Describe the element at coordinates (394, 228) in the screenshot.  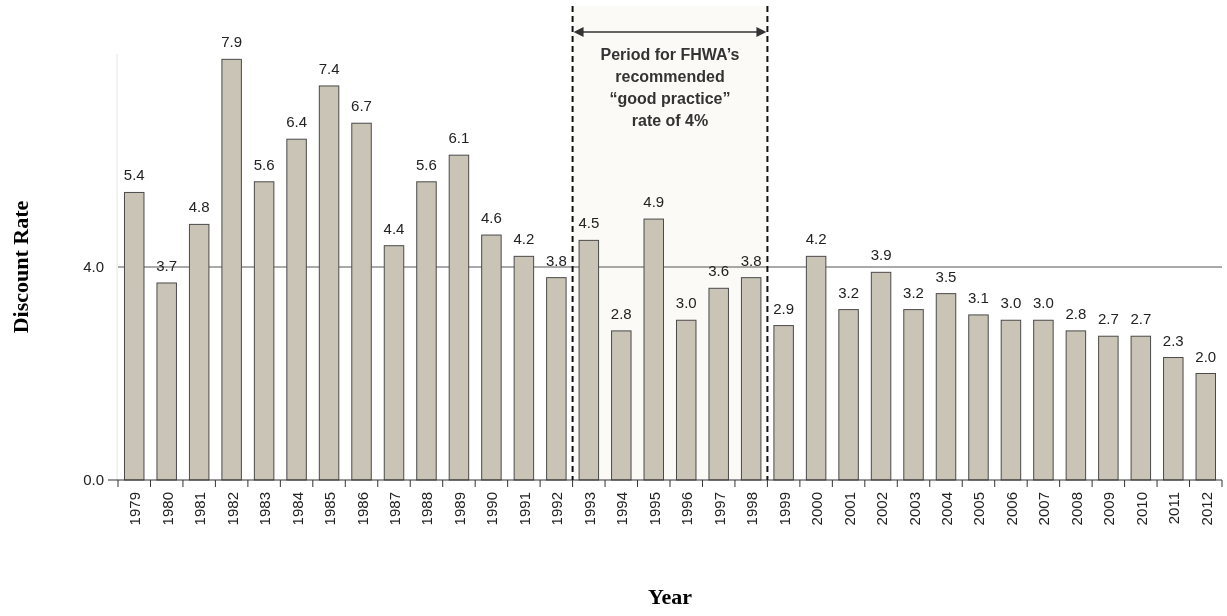
I see `data-label: 4.4` at that location.